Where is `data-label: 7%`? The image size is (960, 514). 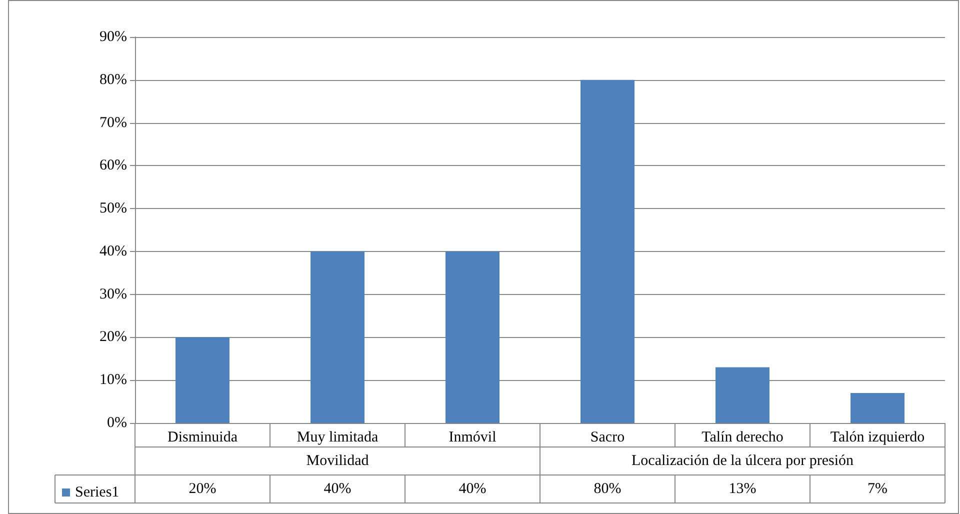
data-label: 7% is located at coordinates (878, 489).